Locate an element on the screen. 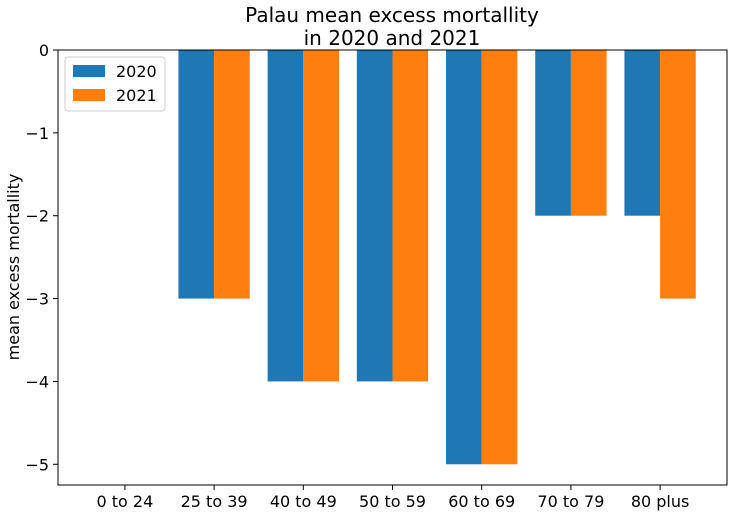 Image resolution: width=733 pixels, height=514 pixels. legend: 2020 2021 is located at coordinates (115, 84).